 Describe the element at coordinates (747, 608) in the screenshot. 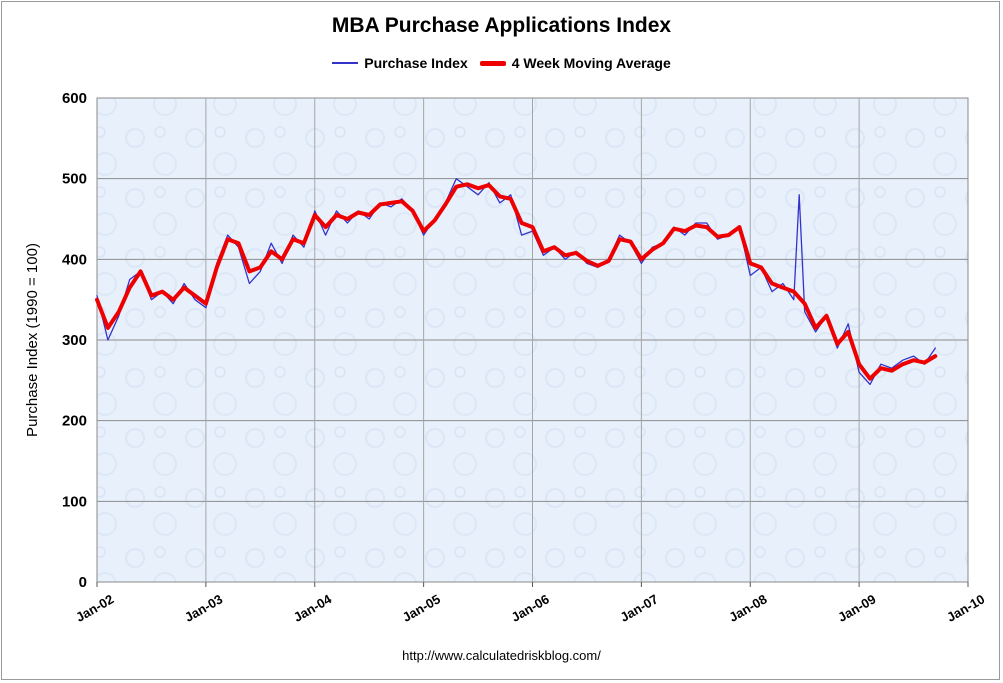

I see `x-tick-label-Jan-08: Jan-08` at that location.